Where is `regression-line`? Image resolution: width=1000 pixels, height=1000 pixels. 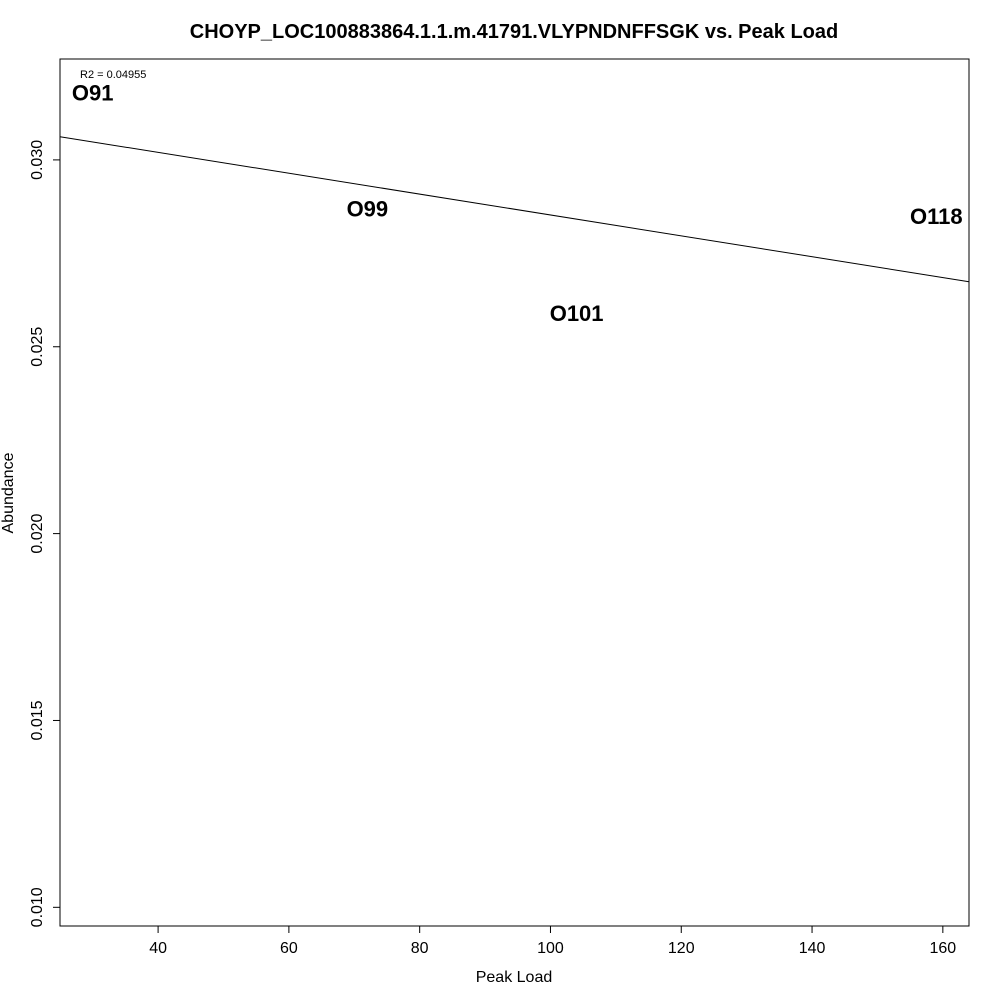 regression-line is located at coordinates (514, 209).